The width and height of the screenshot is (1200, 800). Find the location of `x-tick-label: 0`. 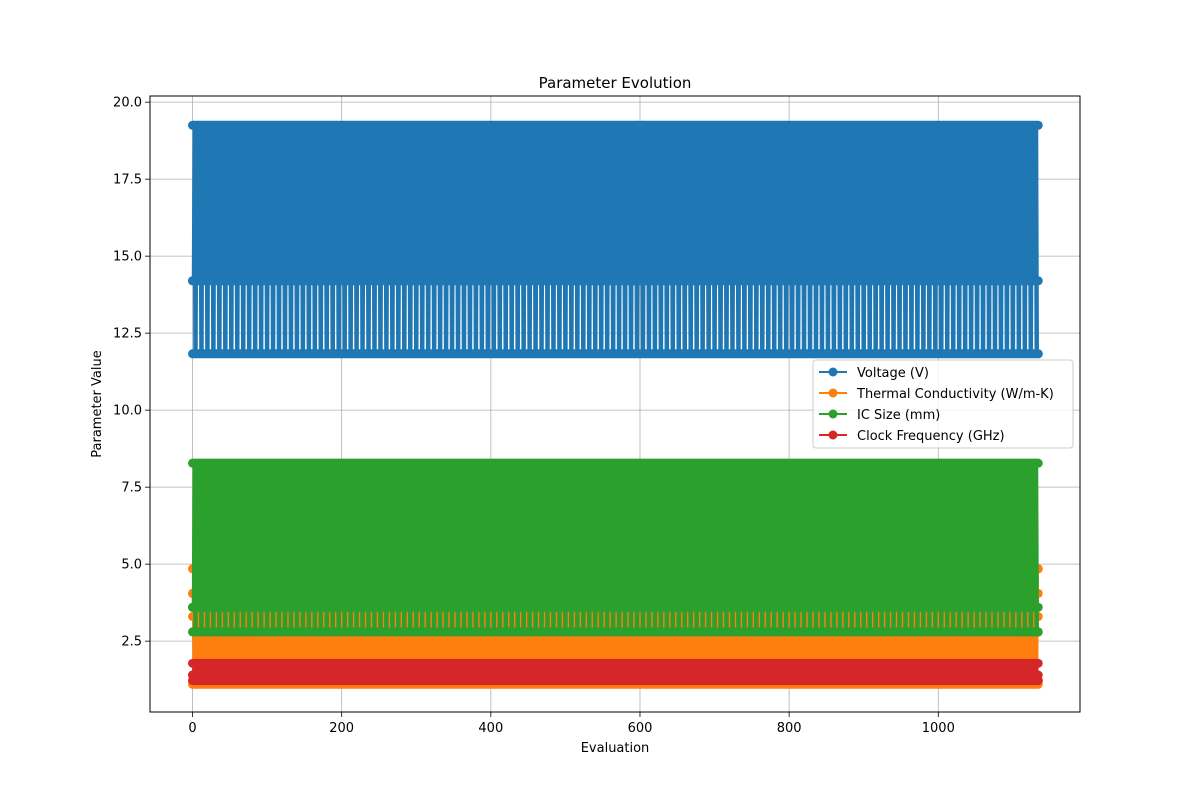

x-tick-label: 0 is located at coordinates (192, 728).